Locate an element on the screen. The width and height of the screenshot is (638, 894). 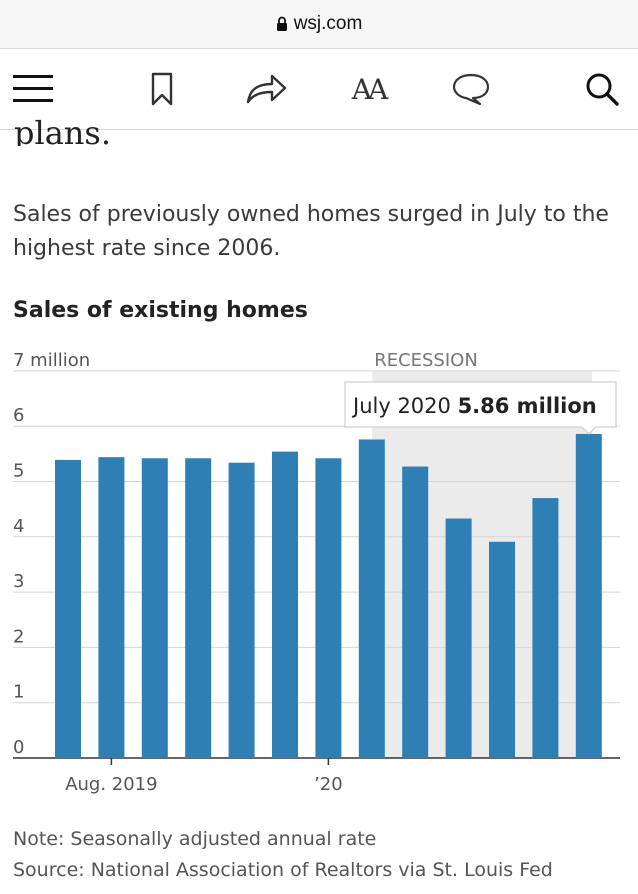
address-bar: wsj.com is located at coordinates (319, 24).